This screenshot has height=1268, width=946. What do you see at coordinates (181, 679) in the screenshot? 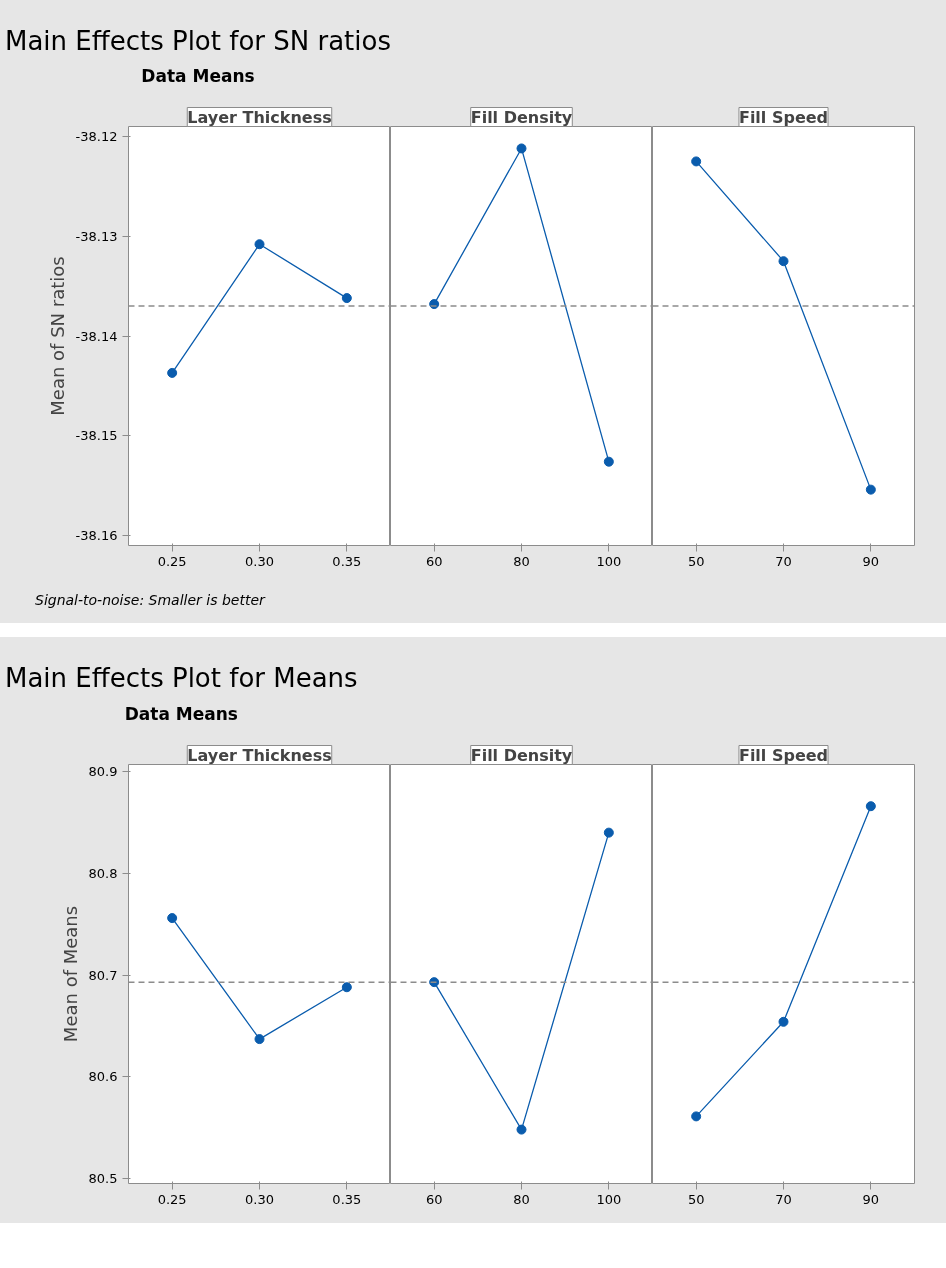
I see `chart-title: Main Effects Plot for Means` at bounding box center [181, 679].